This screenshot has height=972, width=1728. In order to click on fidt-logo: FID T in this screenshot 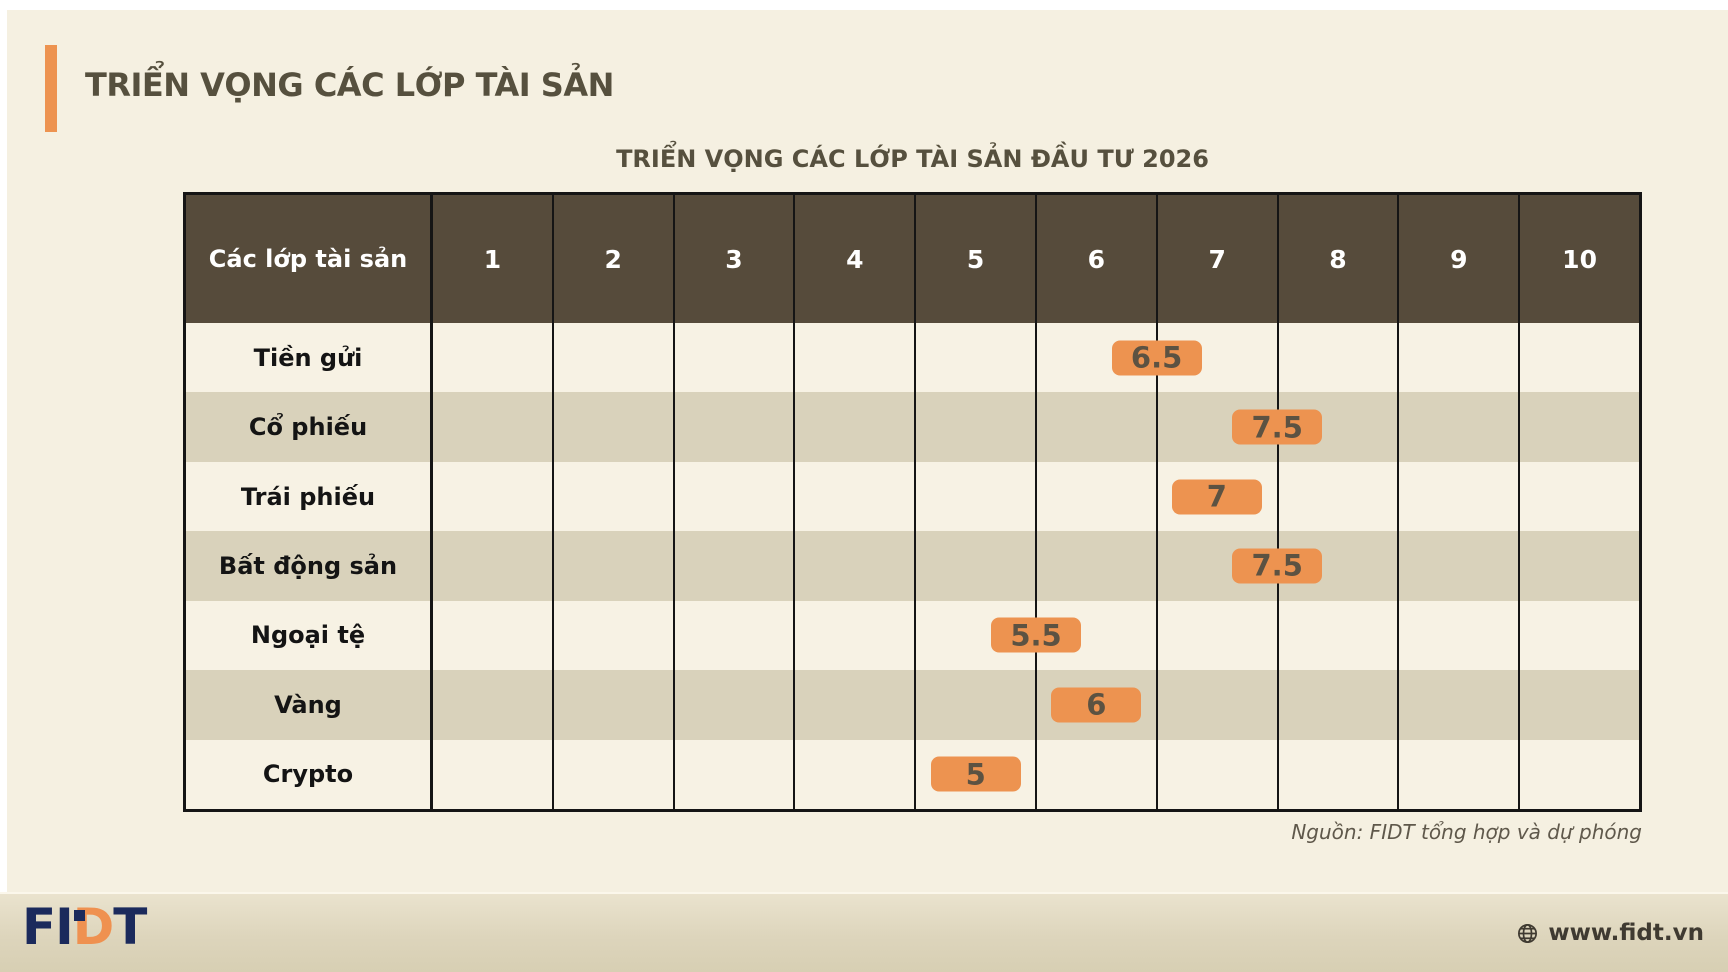, I will do `click(84, 927)`.